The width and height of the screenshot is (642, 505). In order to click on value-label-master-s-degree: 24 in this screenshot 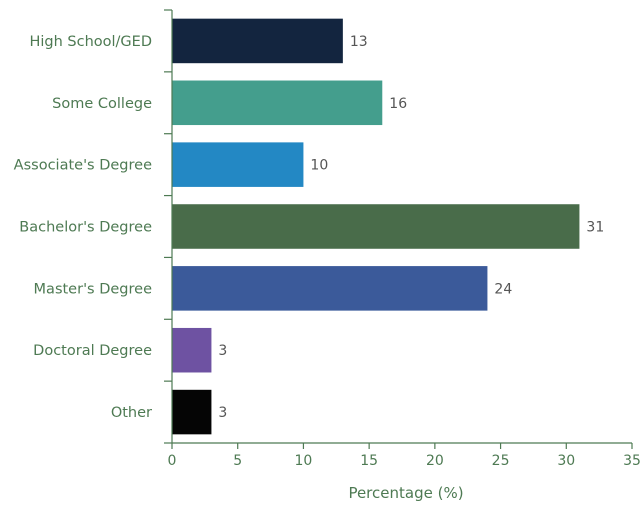, I will do `click(503, 289)`.